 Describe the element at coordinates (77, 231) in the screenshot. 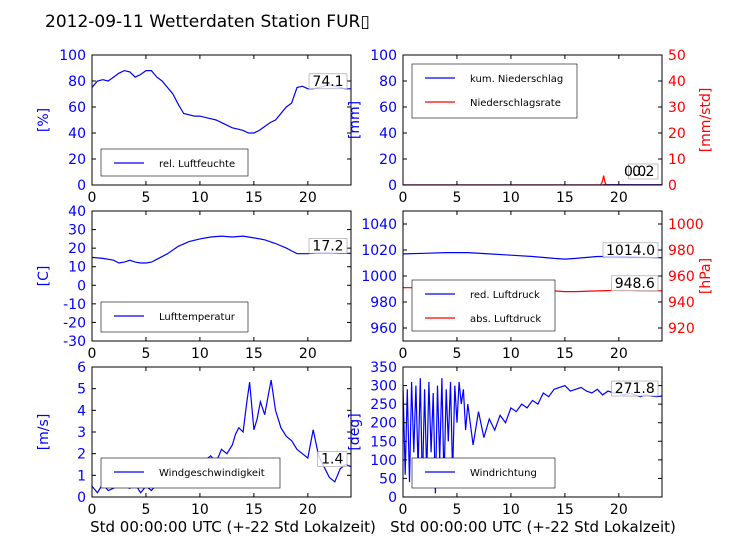

I see `y-tick-label: 30` at that location.